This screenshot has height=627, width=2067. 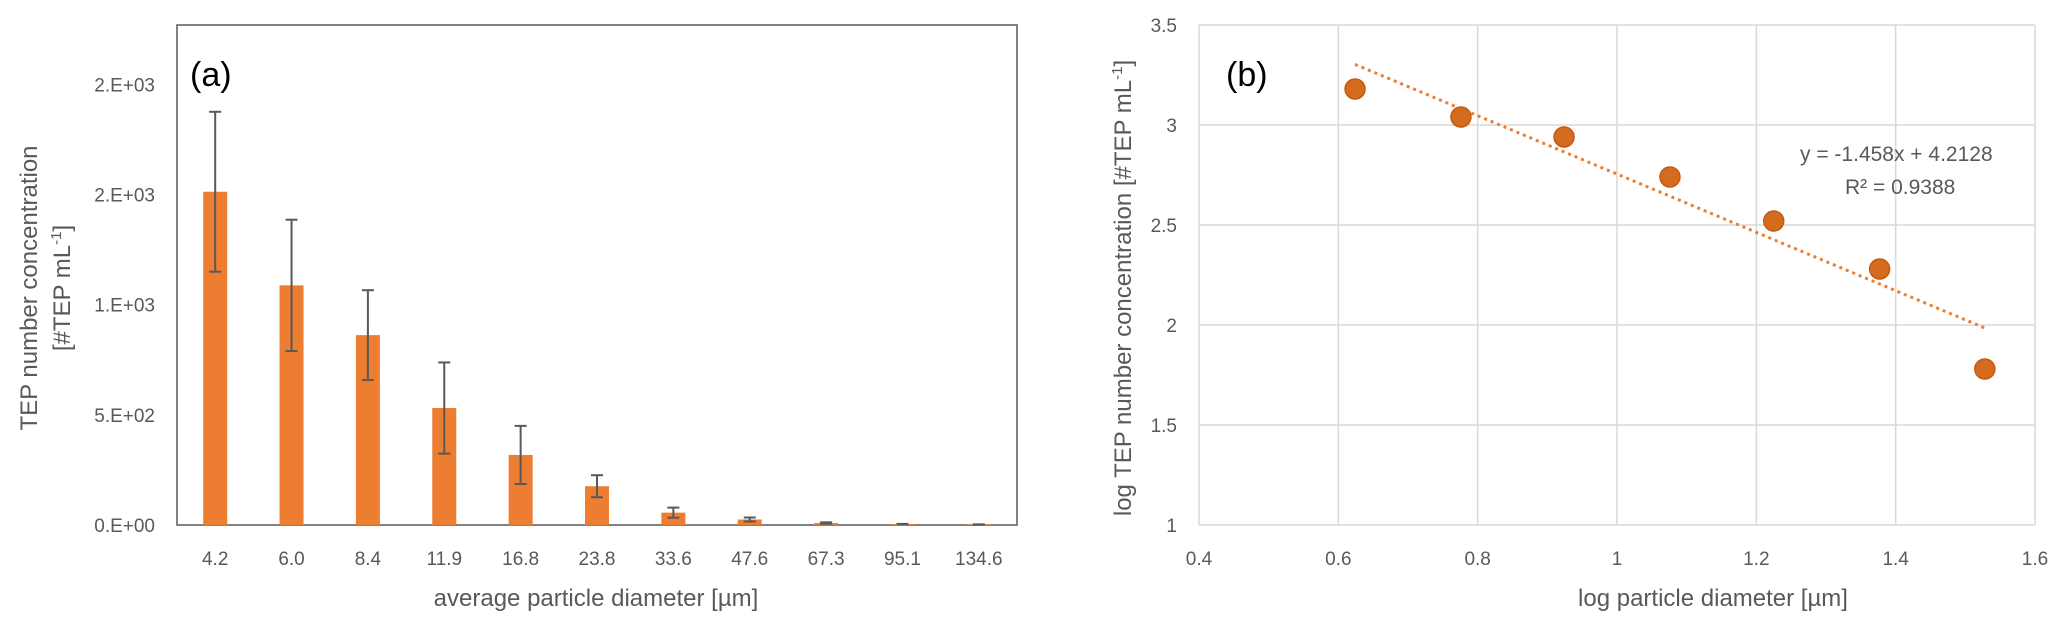 I want to click on x-tick-label: 1.2, so click(x=1756, y=559).